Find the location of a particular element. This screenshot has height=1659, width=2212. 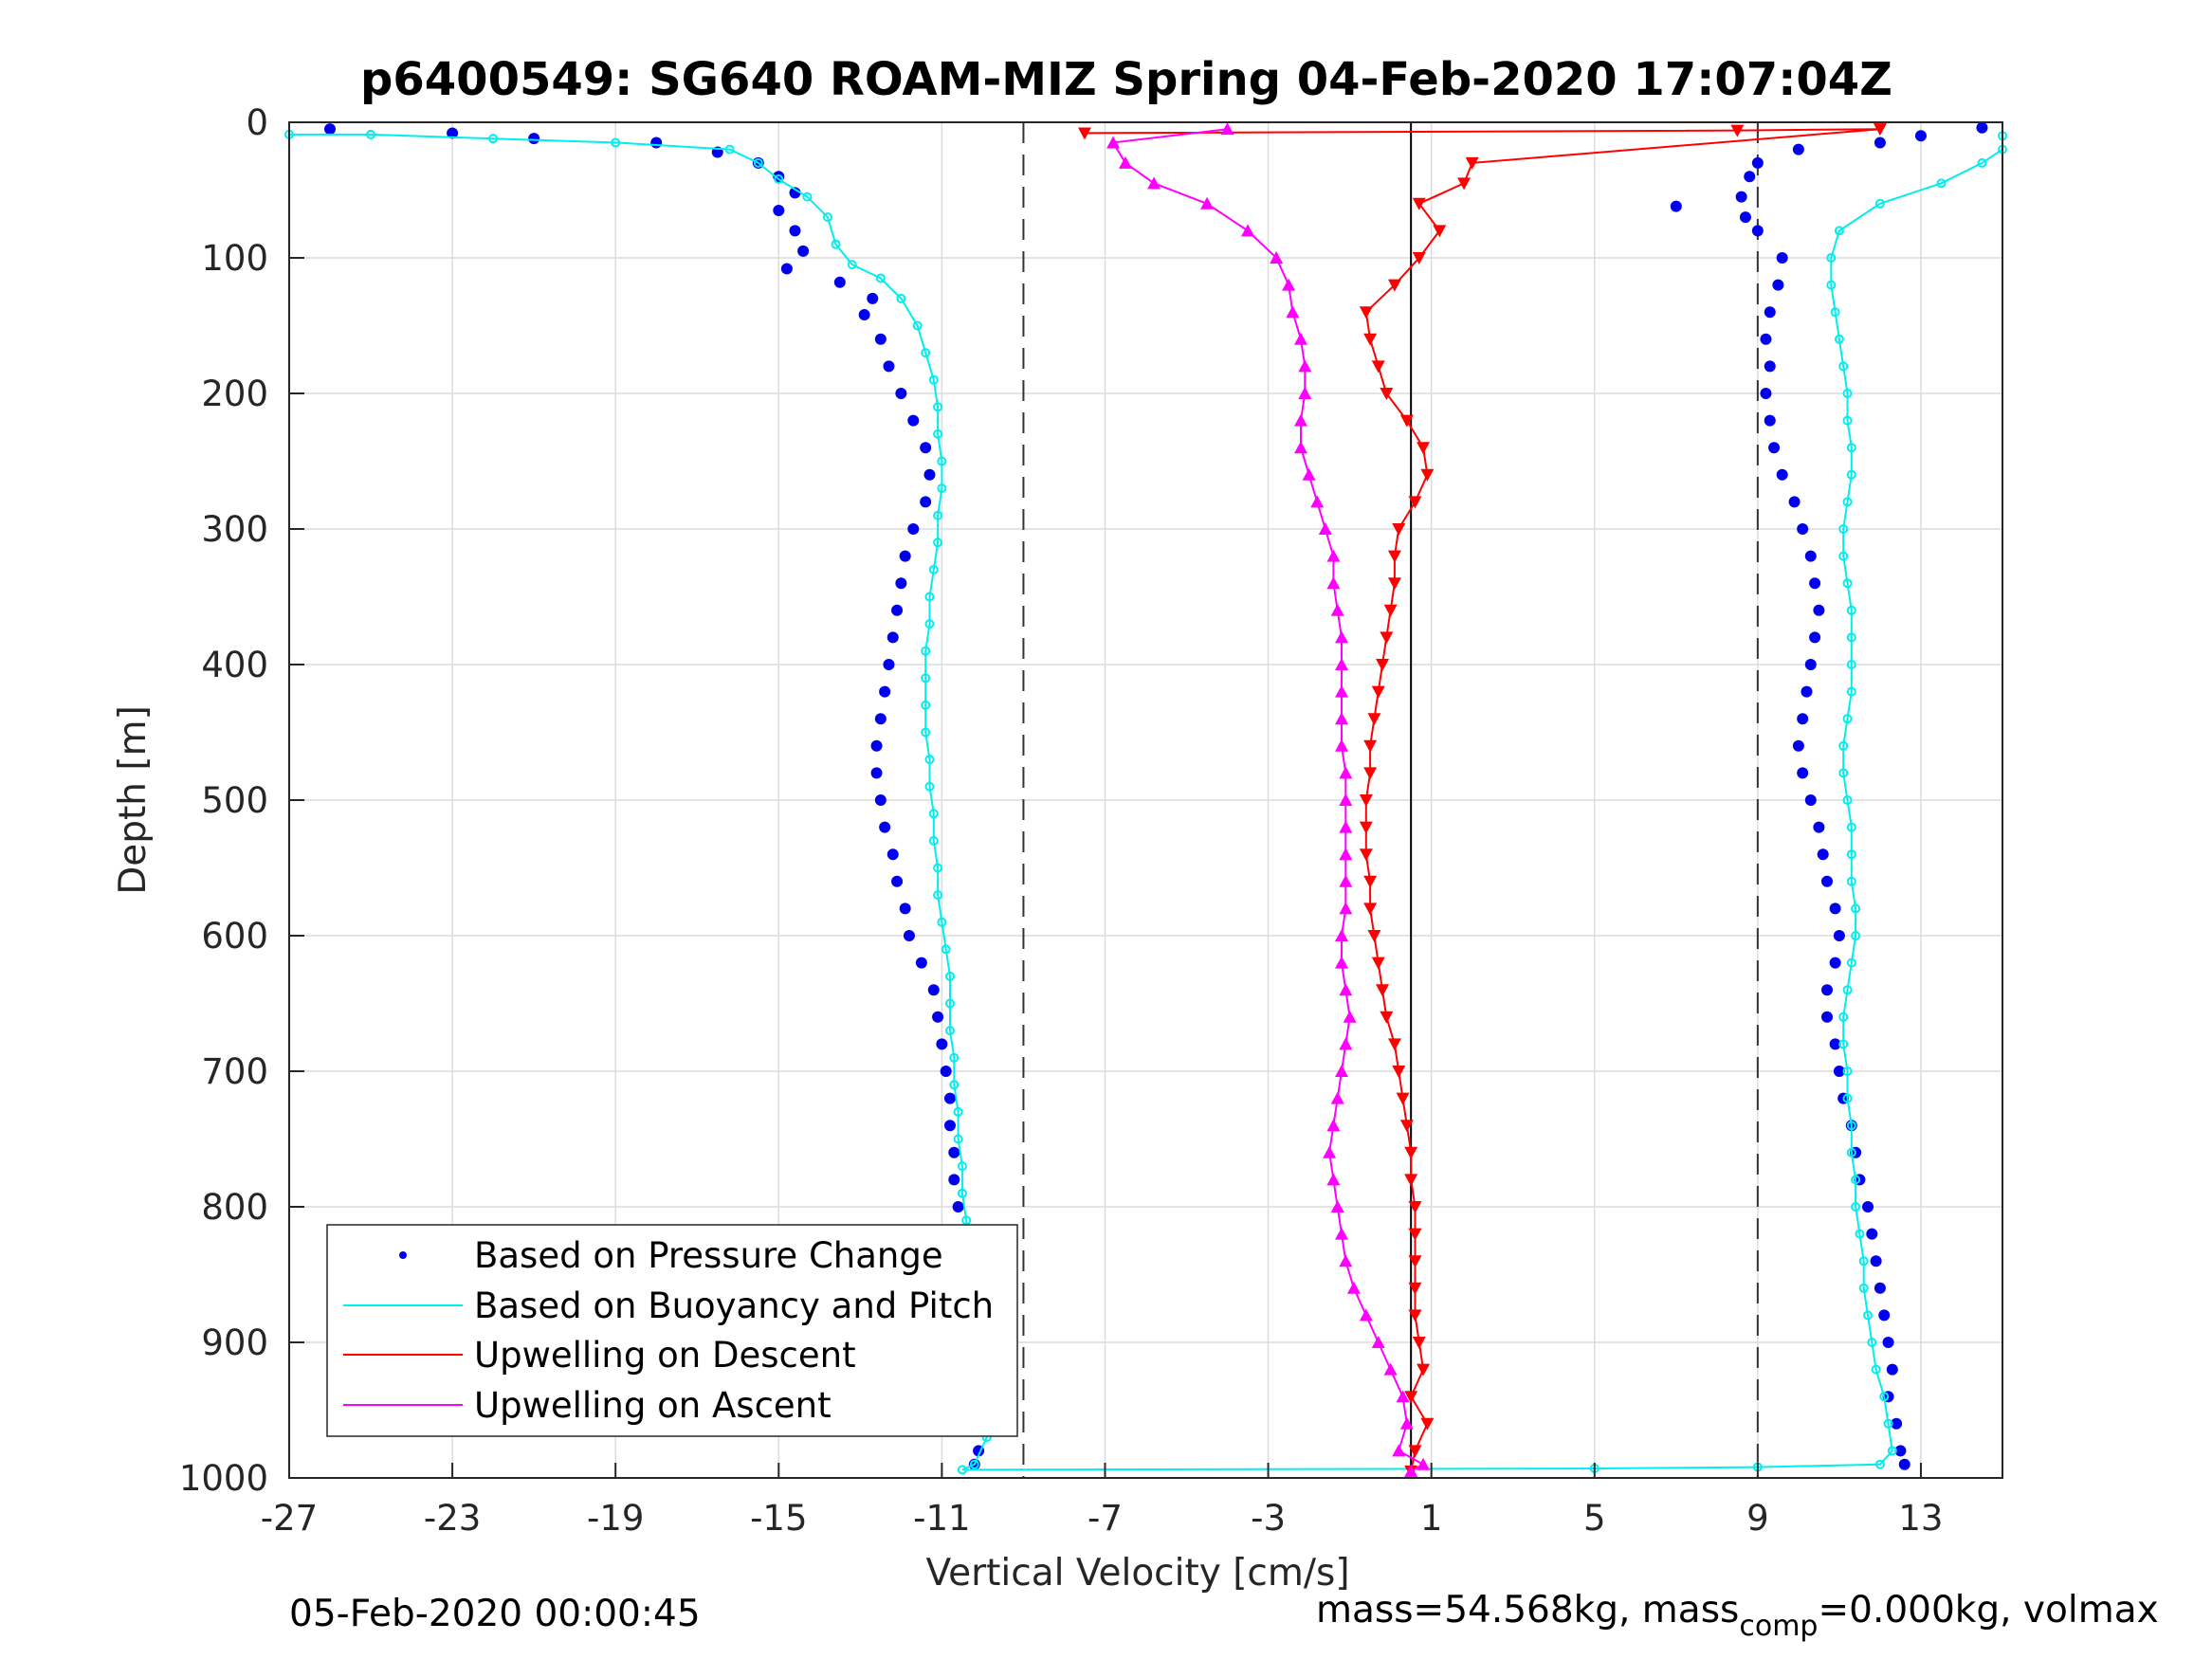

x-tick-label: 13 is located at coordinates (1920, 1518).